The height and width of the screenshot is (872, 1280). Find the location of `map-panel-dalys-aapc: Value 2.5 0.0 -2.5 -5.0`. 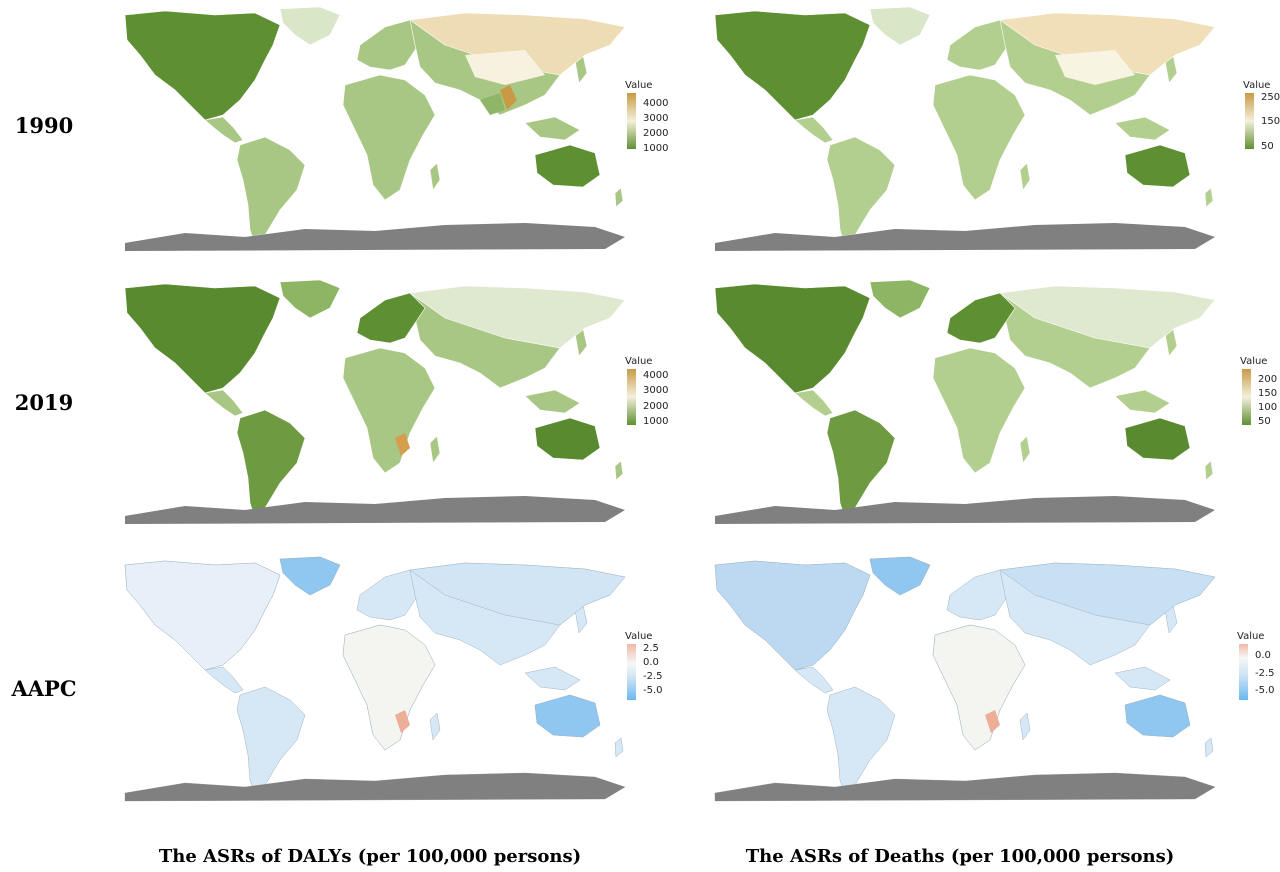

map-panel-dalys-aapc: Value 2.5 0.0 -2.5 -5.0 is located at coordinates (385, 680).